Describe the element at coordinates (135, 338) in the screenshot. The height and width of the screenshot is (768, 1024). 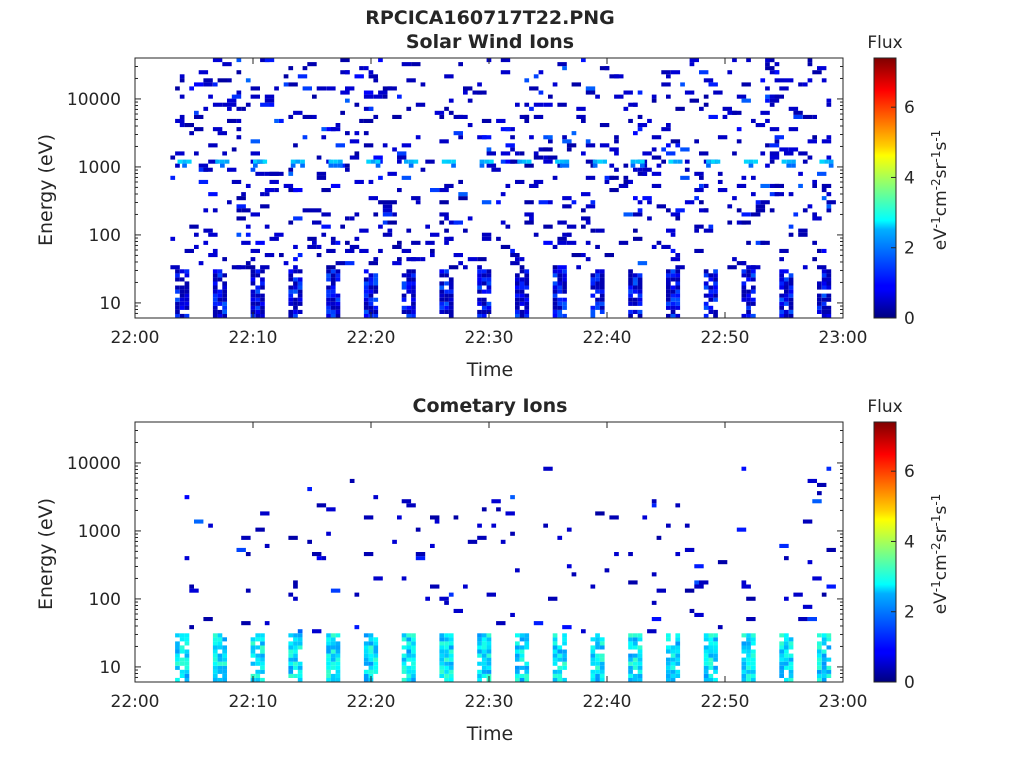
I see `x-tick-label: 22:00` at that location.